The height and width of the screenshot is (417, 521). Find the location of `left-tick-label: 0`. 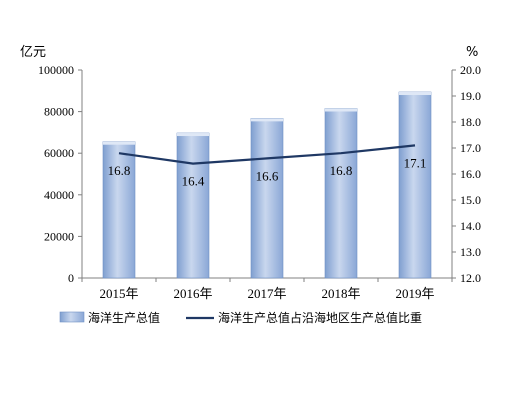

left-tick-label: 0 is located at coordinates (71, 278).